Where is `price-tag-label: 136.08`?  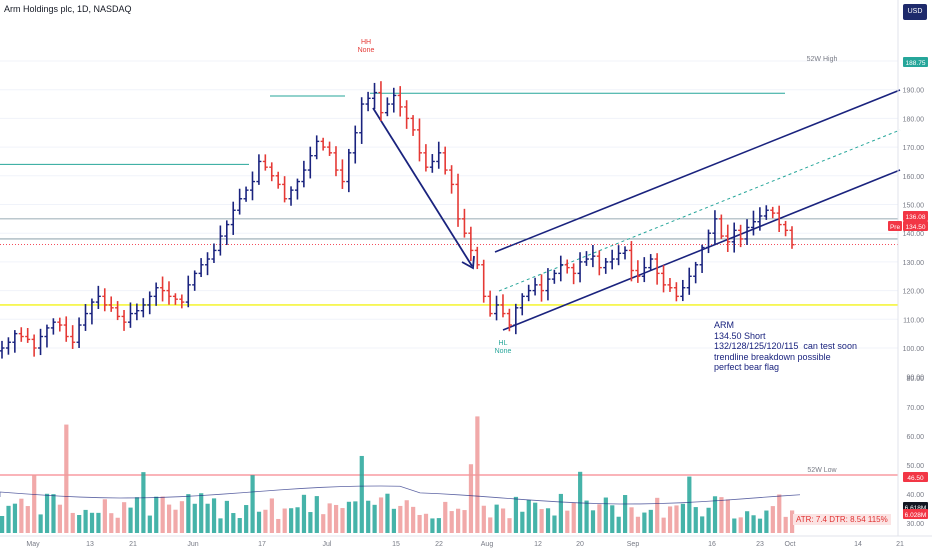 price-tag-label: 136.08 is located at coordinates (916, 217).